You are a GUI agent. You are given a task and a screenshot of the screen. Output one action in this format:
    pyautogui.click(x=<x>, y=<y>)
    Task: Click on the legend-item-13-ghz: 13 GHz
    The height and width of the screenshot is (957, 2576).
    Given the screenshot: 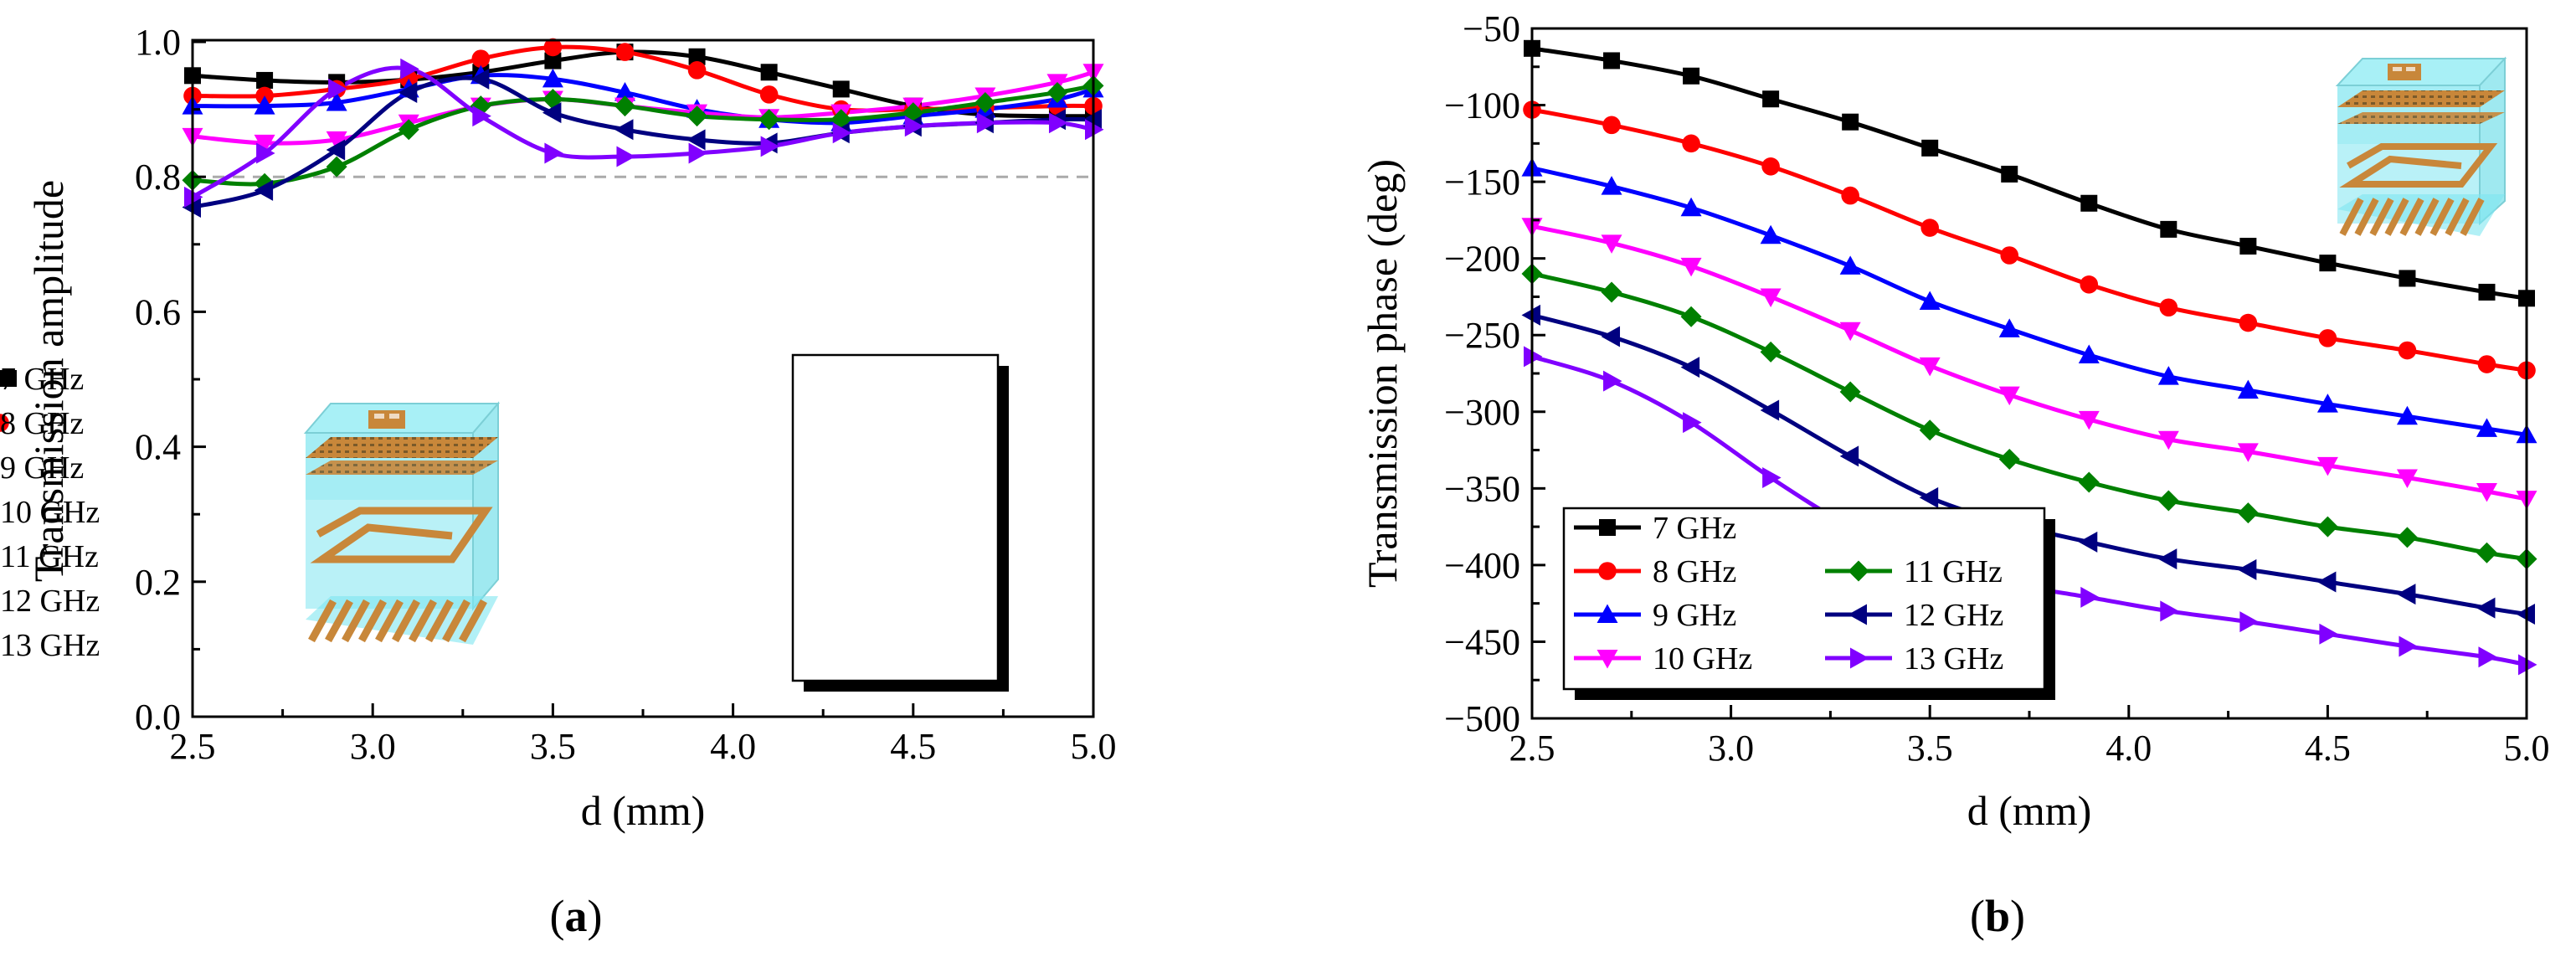 What is the action you would take?
    pyautogui.click(x=1914, y=659)
    